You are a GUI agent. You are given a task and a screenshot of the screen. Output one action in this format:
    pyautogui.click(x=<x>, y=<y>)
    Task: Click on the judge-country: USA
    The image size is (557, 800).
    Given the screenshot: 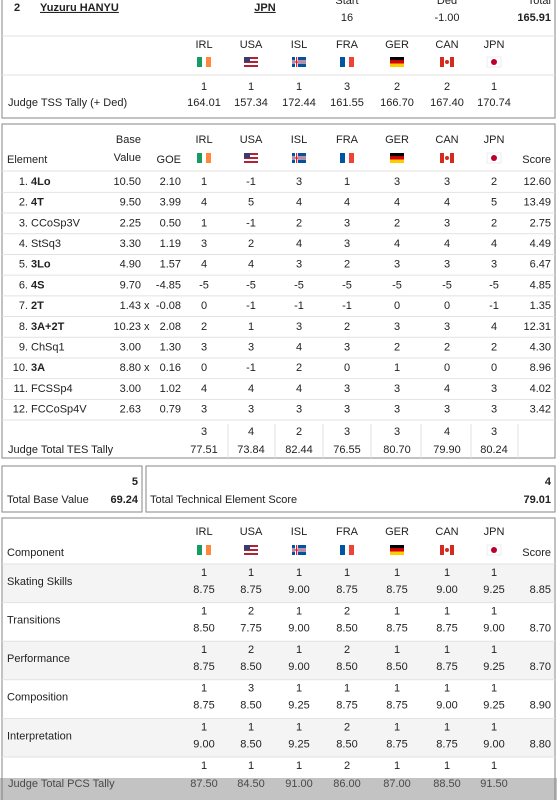 What is the action you would take?
    pyautogui.click(x=251, y=532)
    